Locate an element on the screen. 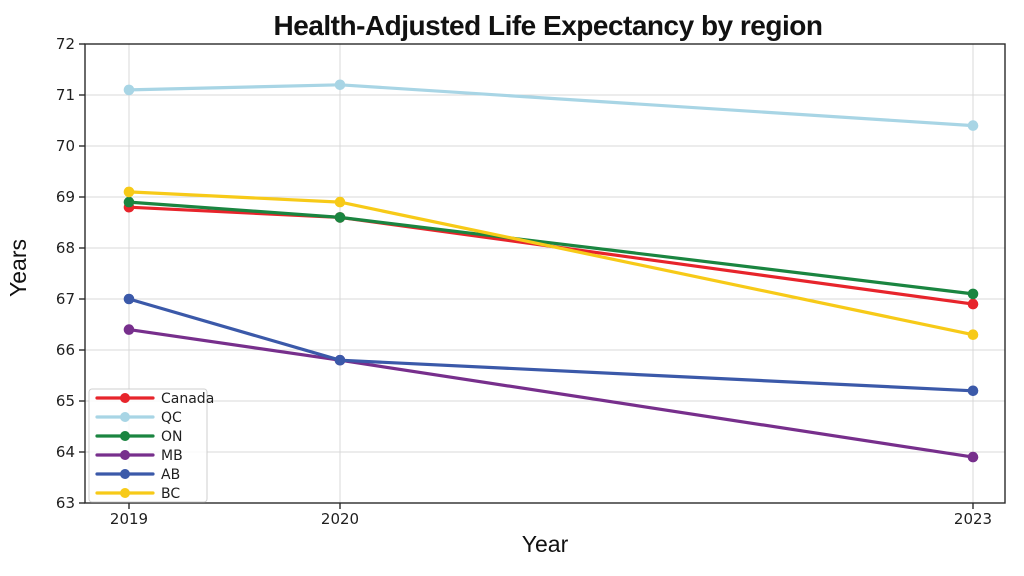  legend-label-mb: MB is located at coordinates (172, 456).